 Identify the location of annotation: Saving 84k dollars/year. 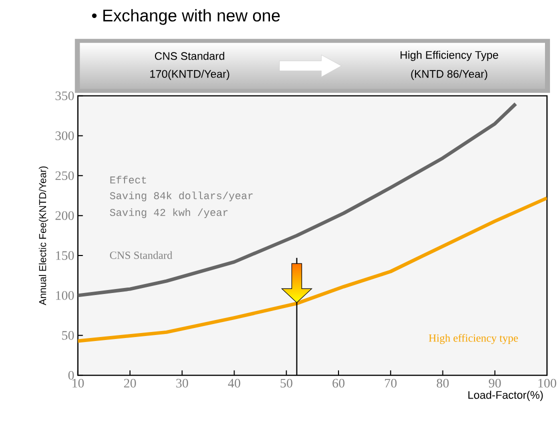
(181, 196).